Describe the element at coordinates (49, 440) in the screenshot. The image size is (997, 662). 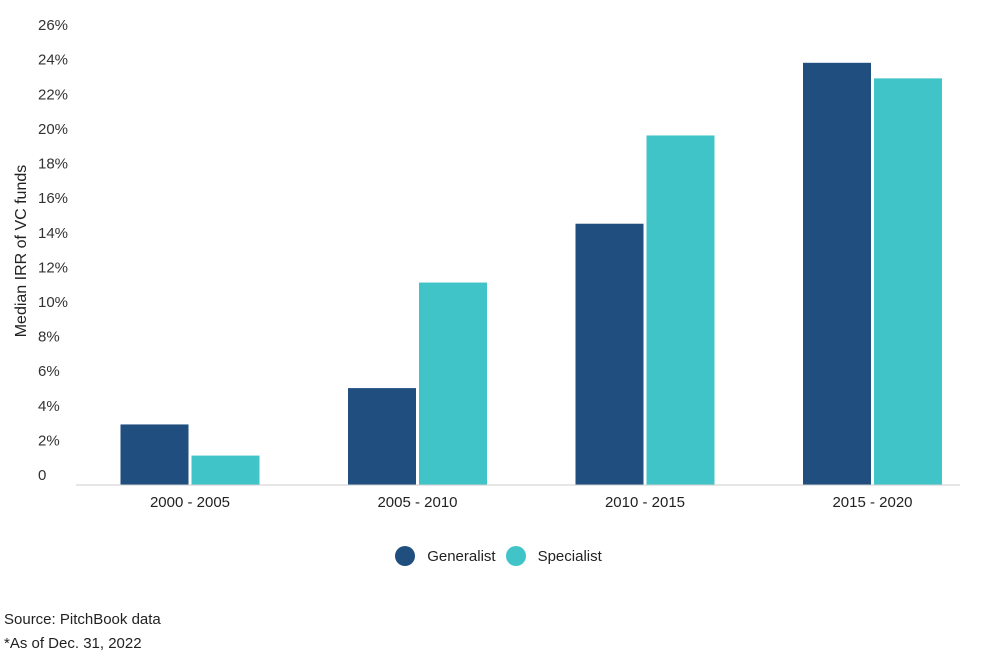
I see `y-tick-label: 2%` at that location.